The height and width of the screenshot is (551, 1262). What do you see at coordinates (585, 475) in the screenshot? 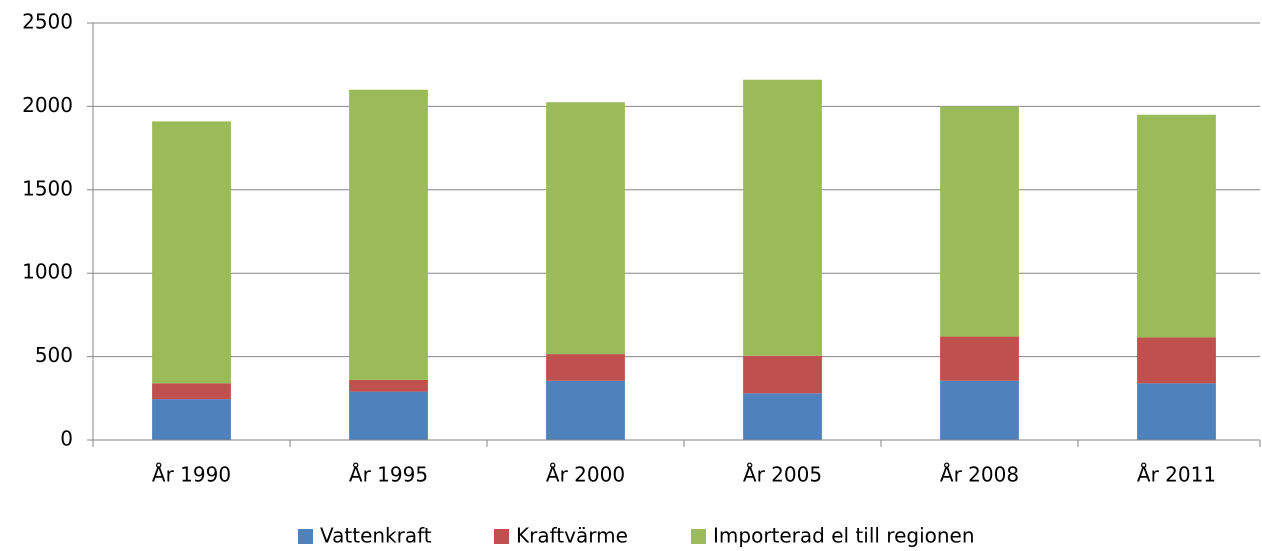
I see `x-tick-label: År 2000` at bounding box center [585, 475].